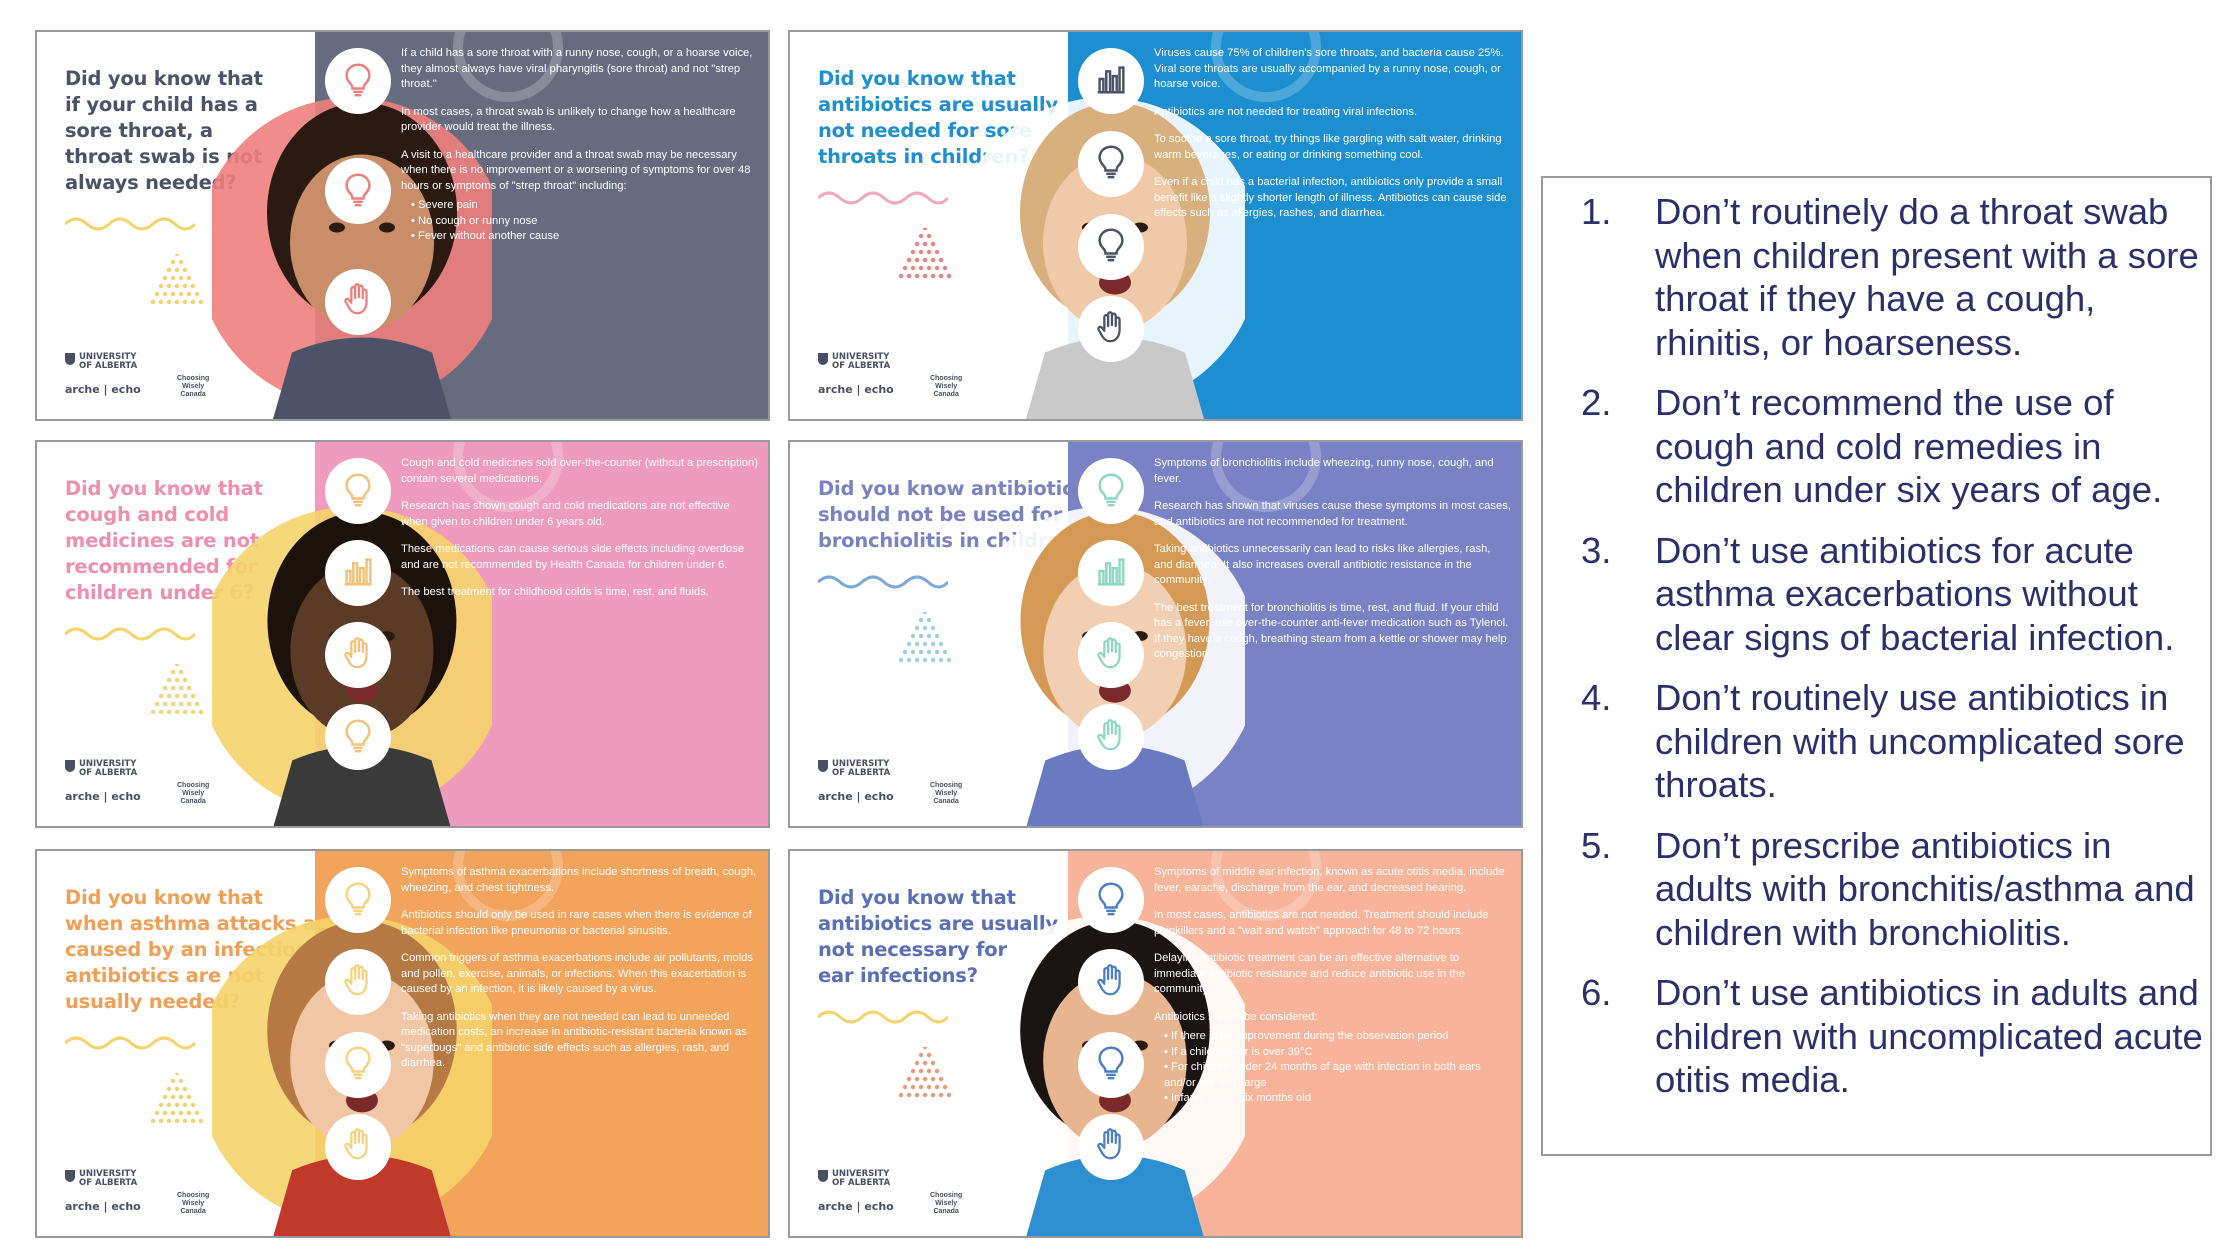 The height and width of the screenshot is (1260, 2227). I want to click on question-line: medicines are not, so click(162, 540).